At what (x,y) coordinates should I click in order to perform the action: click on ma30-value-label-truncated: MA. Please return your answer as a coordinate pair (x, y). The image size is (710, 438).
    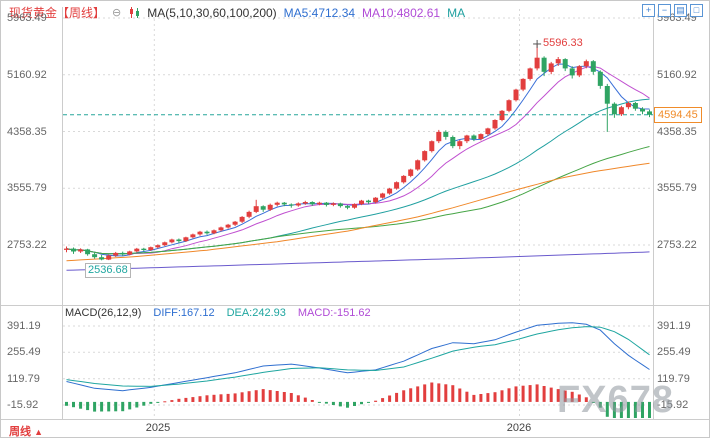
    Looking at the image, I should click on (456, 12).